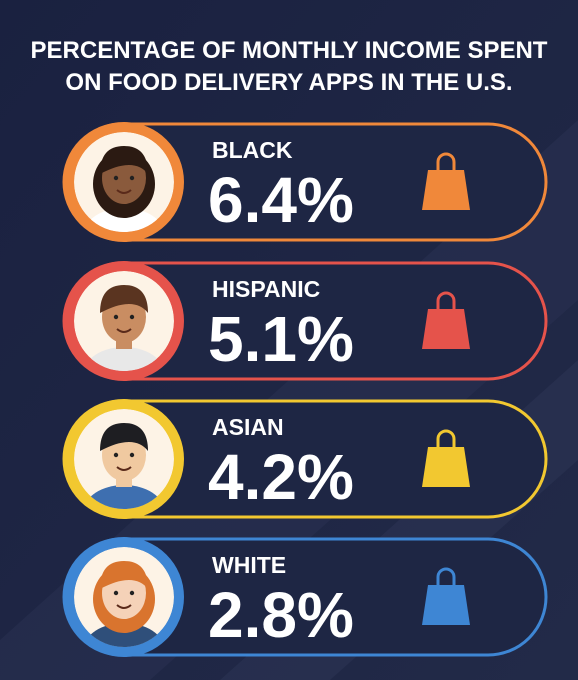 This screenshot has height=680, width=578. I want to click on group-label: HISPANIC, so click(266, 289).